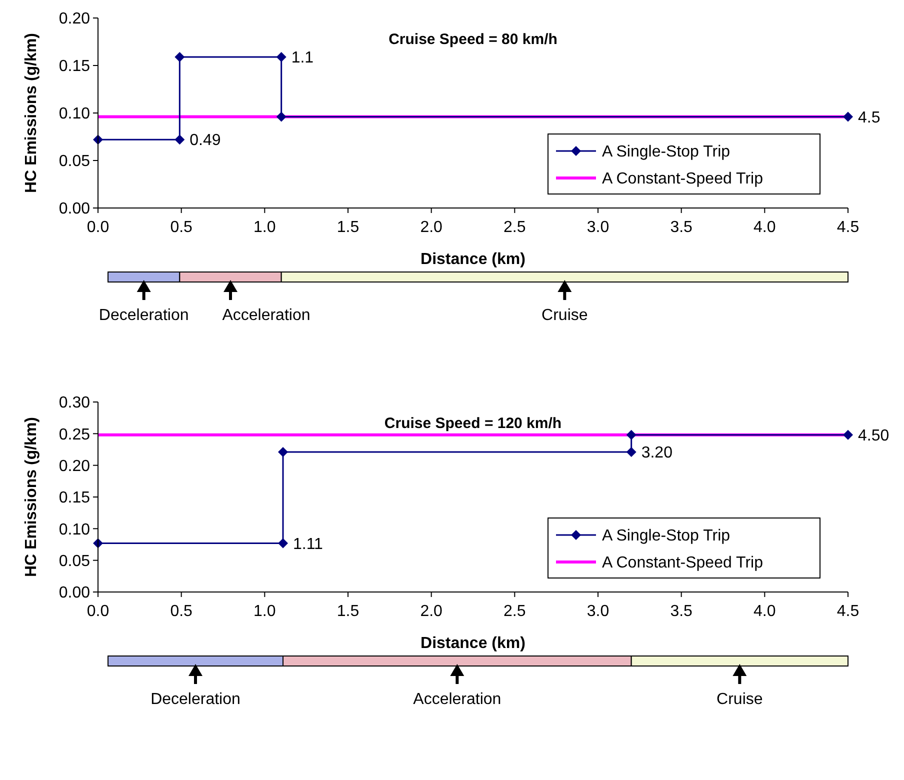 The height and width of the screenshot is (780, 904). Describe the element at coordinates (473, 423) in the screenshot. I see `text: Cruise Speed = 120 km/h` at that location.